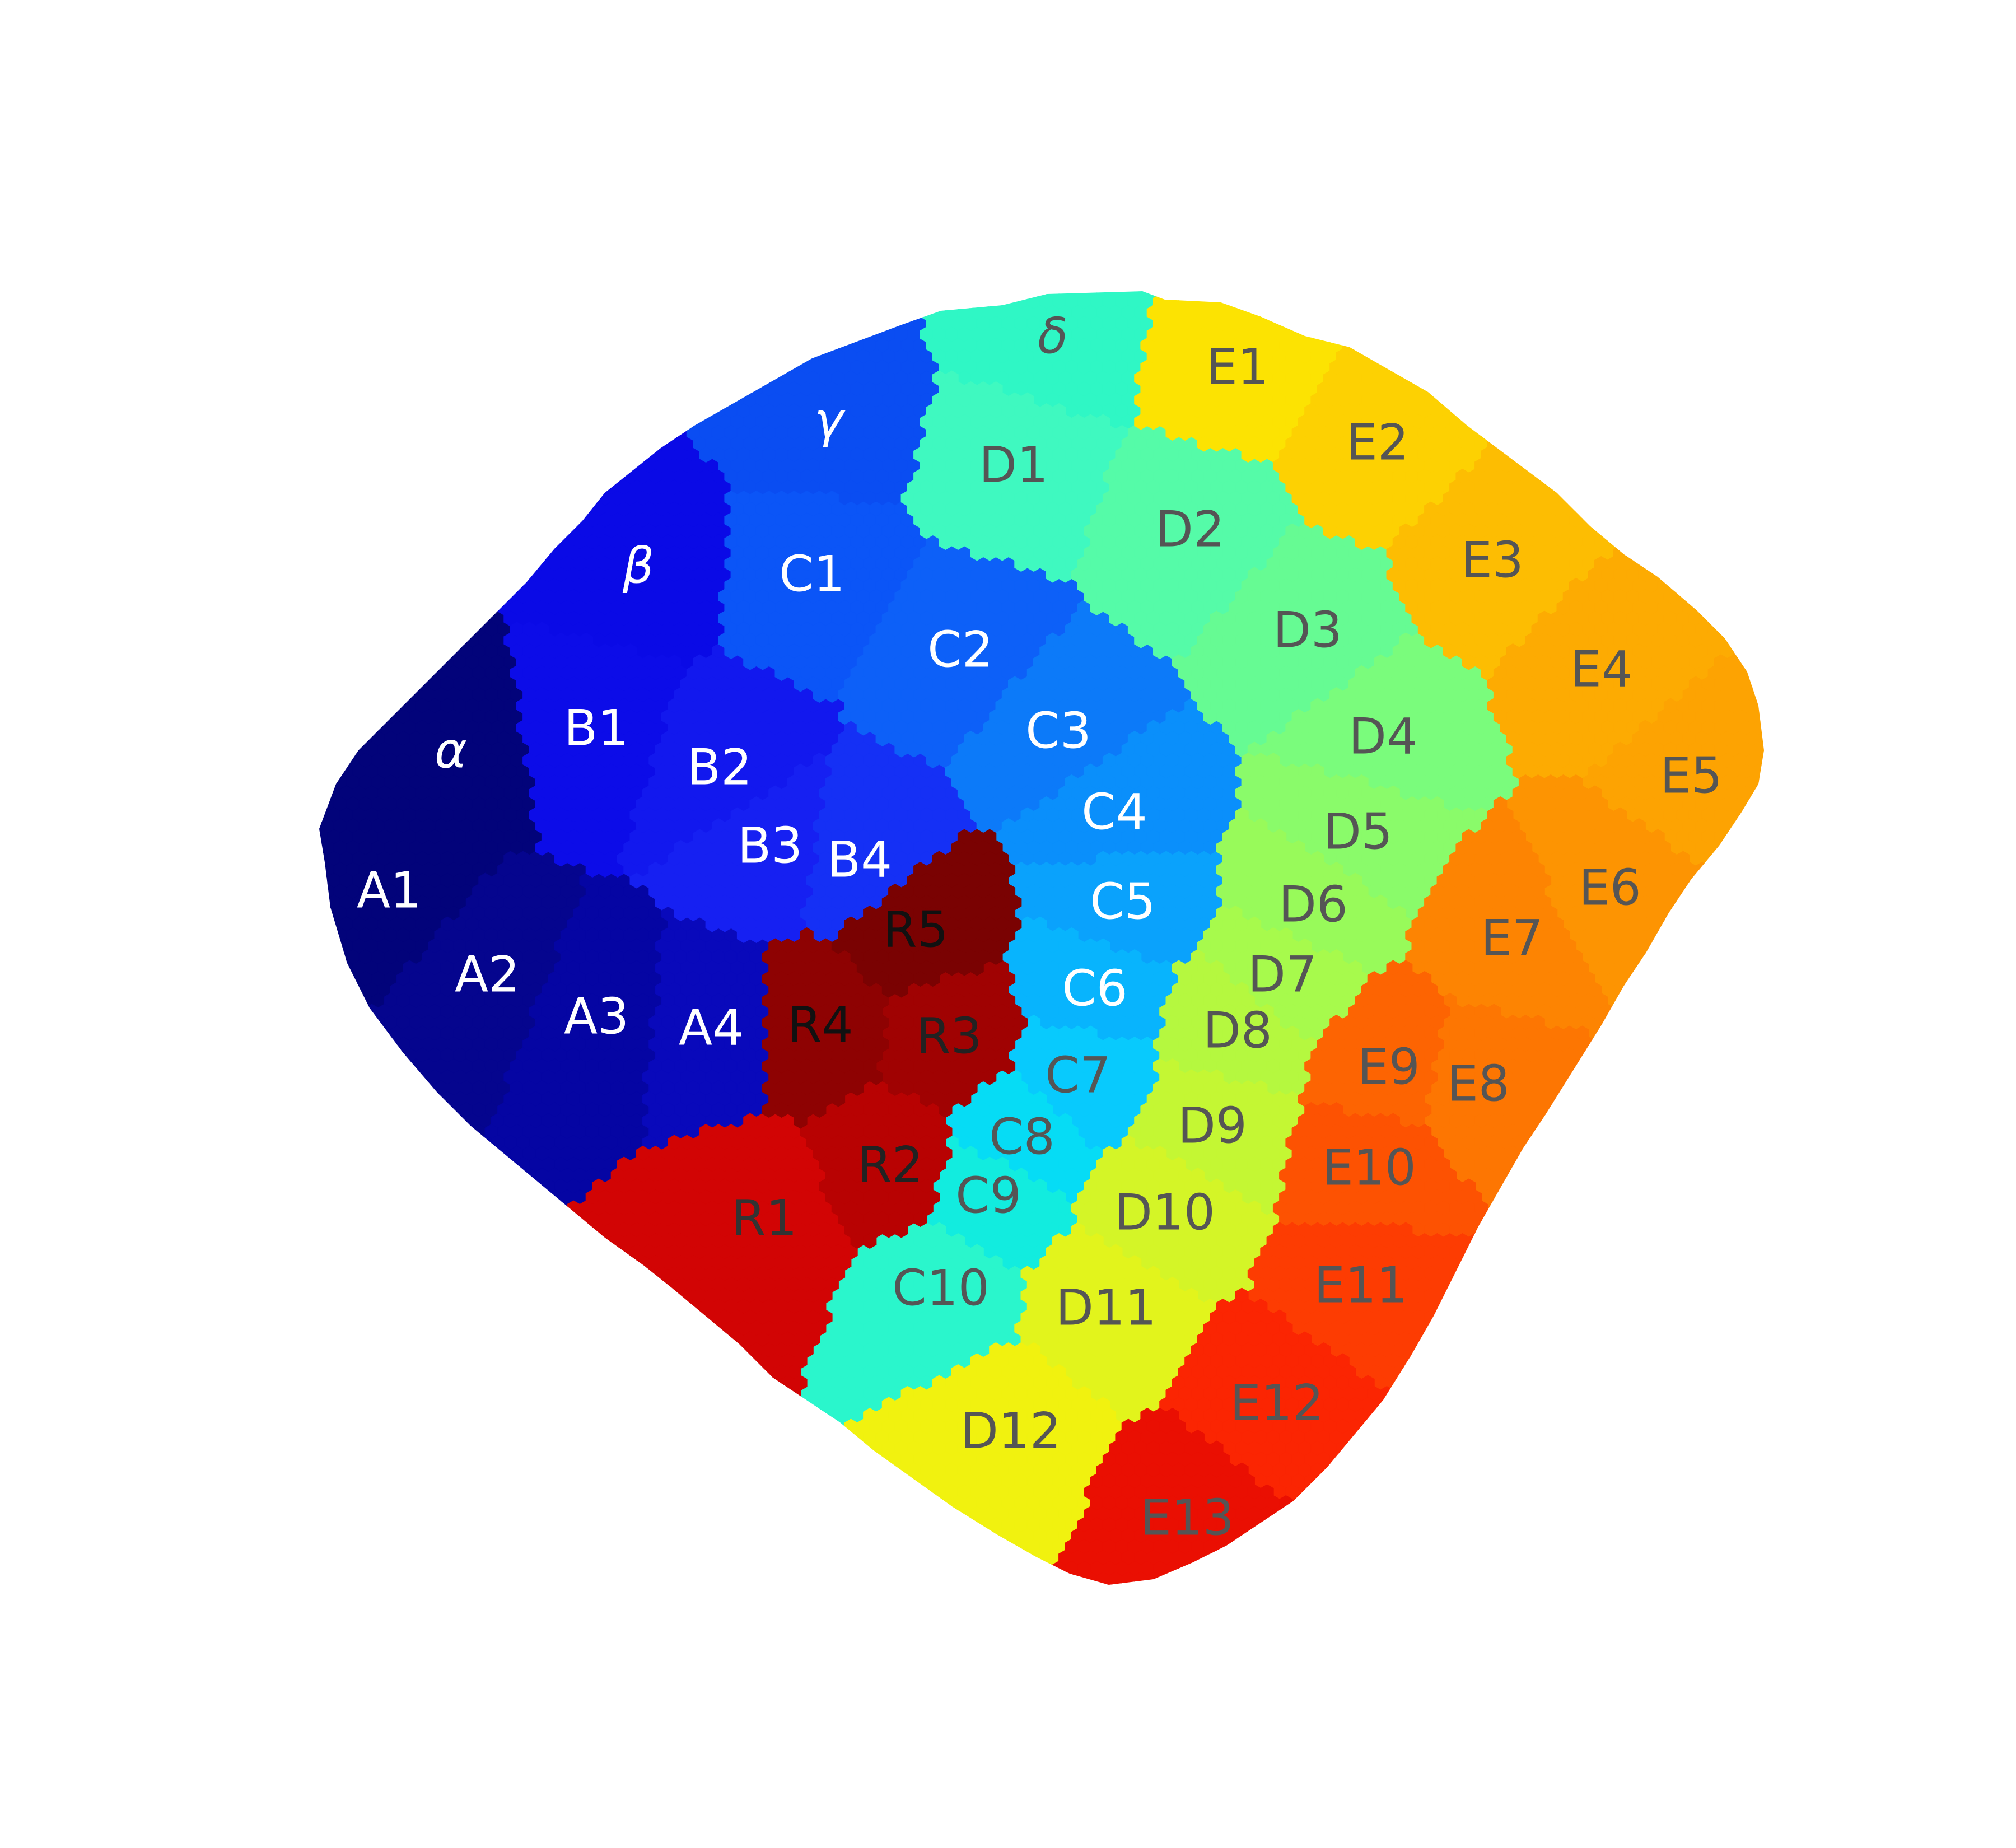 The image size is (2016, 1848). I want to click on region-label-r1: R1, so click(764, 1218).